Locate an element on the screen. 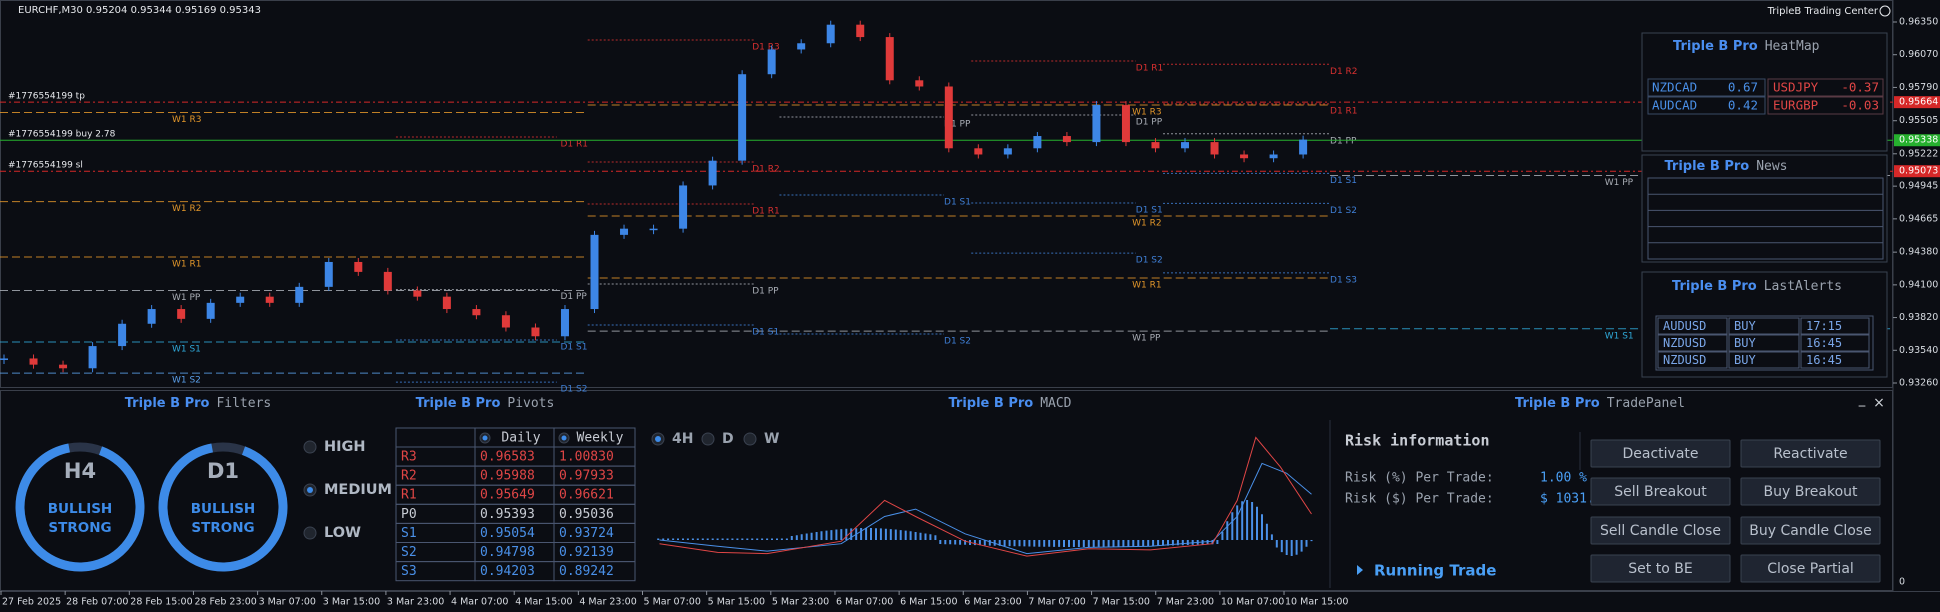 The width and height of the screenshot is (1940, 612). y-tick-label: 0.94100 is located at coordinates (1918, 284).